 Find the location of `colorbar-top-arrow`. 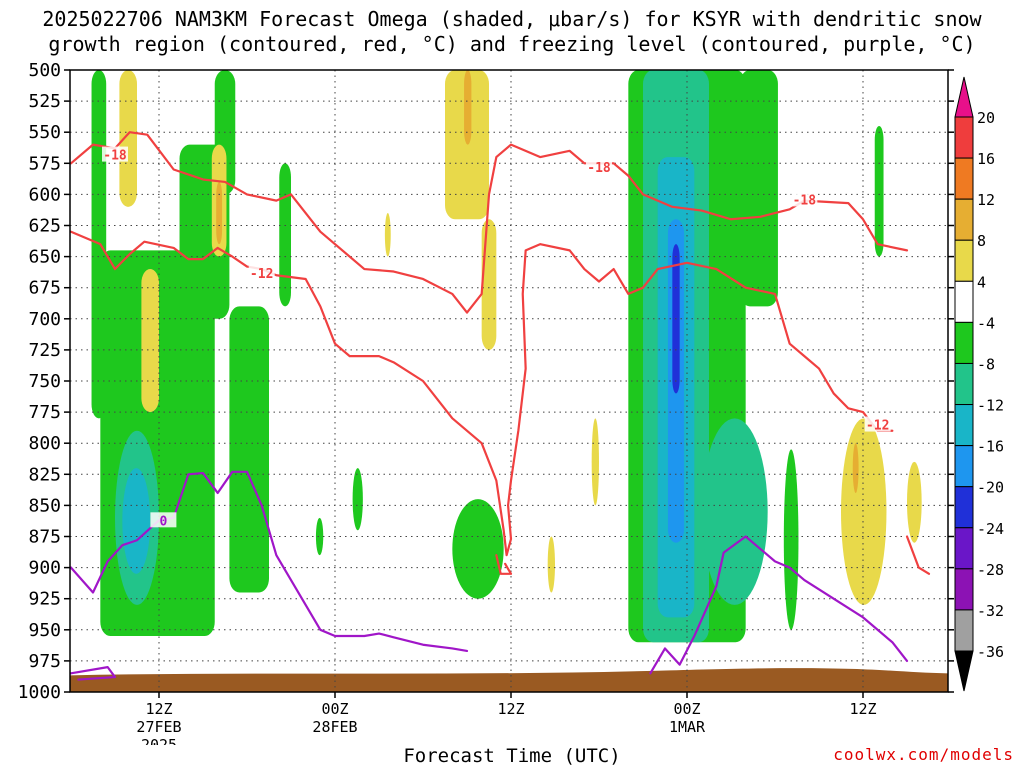

colorbar-top-arrow is located at coordinates (964, 97).